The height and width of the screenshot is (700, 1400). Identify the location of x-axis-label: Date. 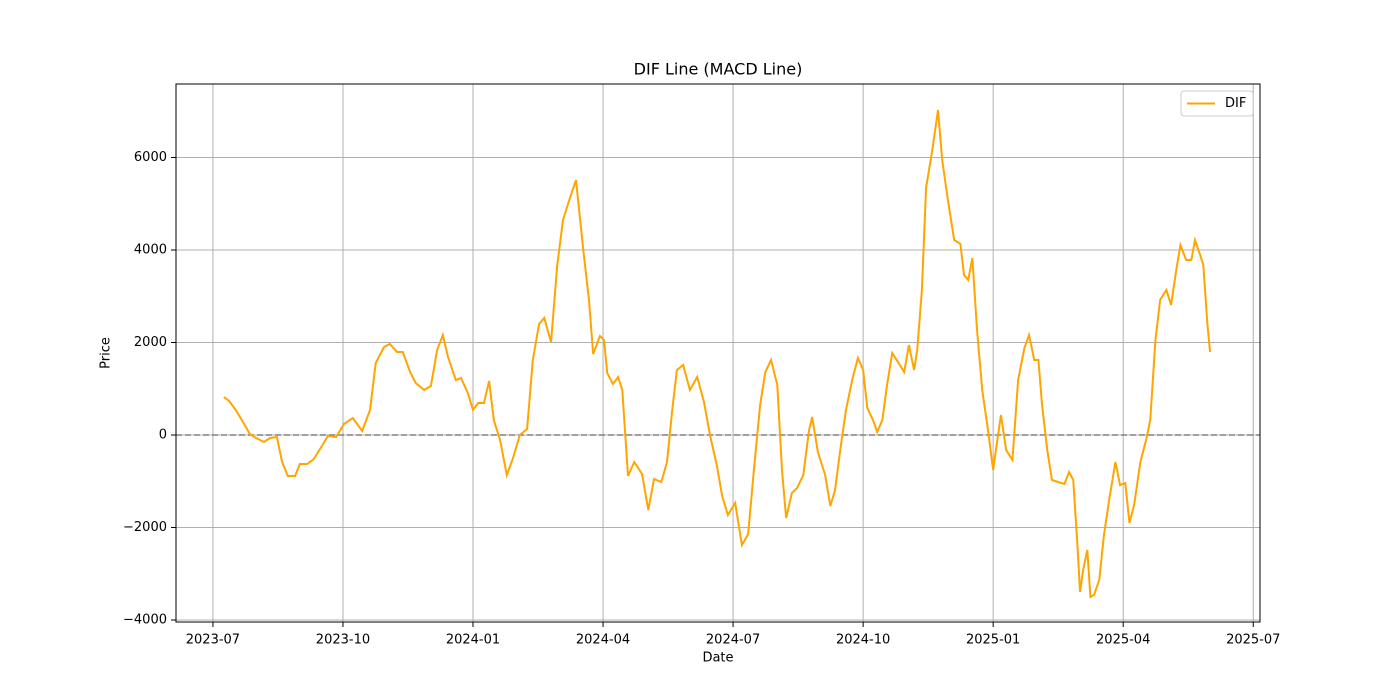
(717, 658).